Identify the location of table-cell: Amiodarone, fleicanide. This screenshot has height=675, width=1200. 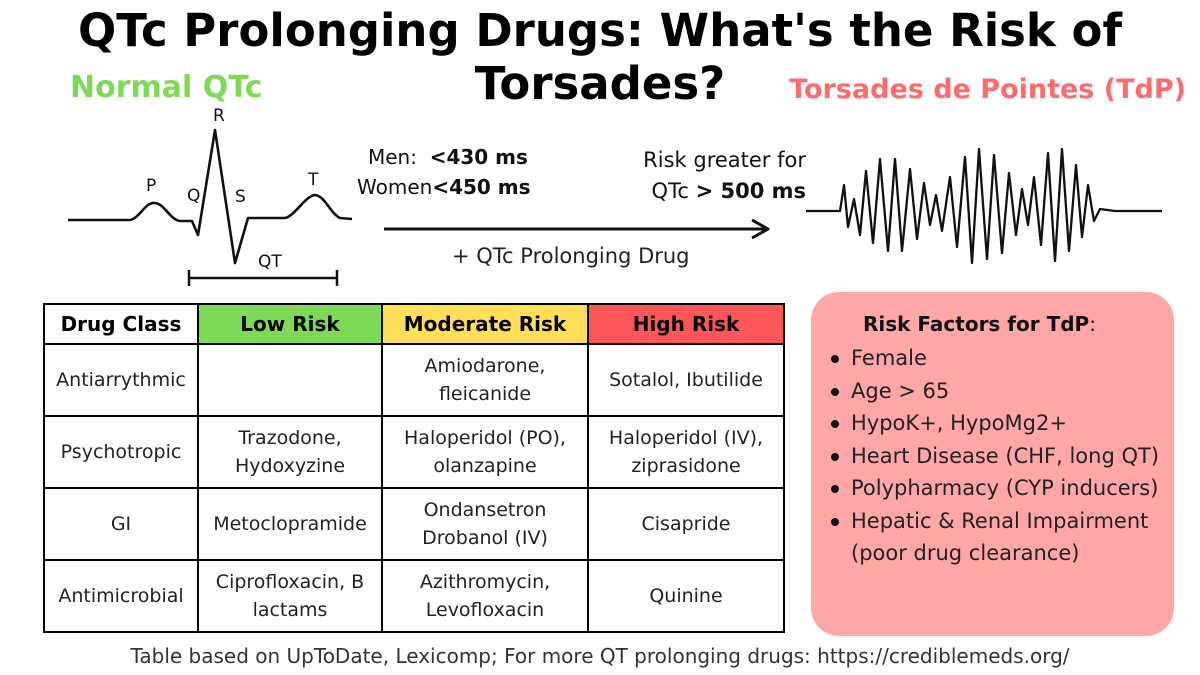
(485, 380).